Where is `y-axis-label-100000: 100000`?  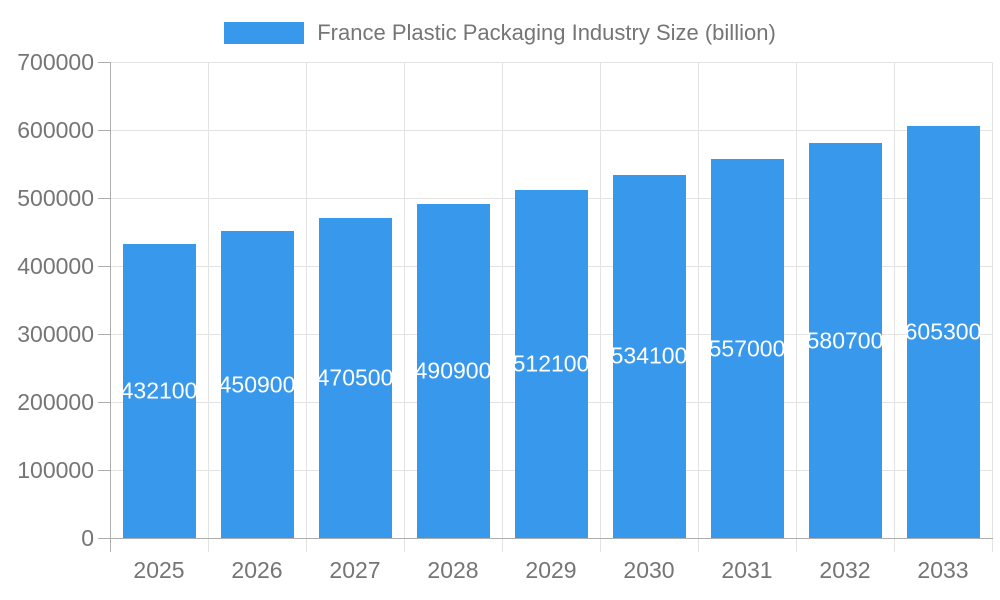
y-axis-label-100000: 100000 is located at coordinates (55, 470).